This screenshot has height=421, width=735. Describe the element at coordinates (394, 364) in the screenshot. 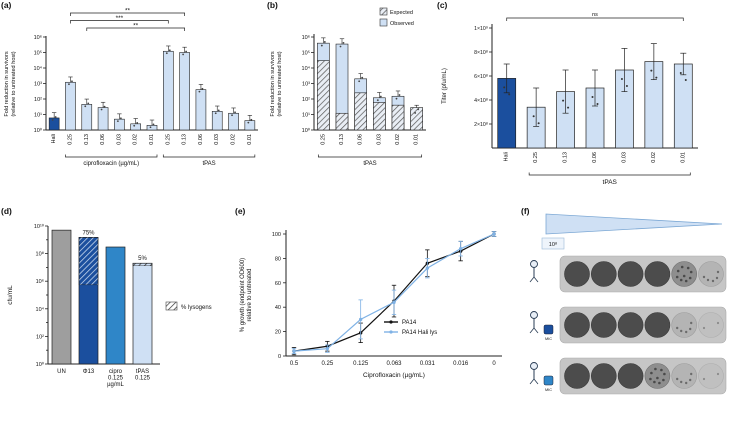

I see `svg-text: 0.063` at that location.